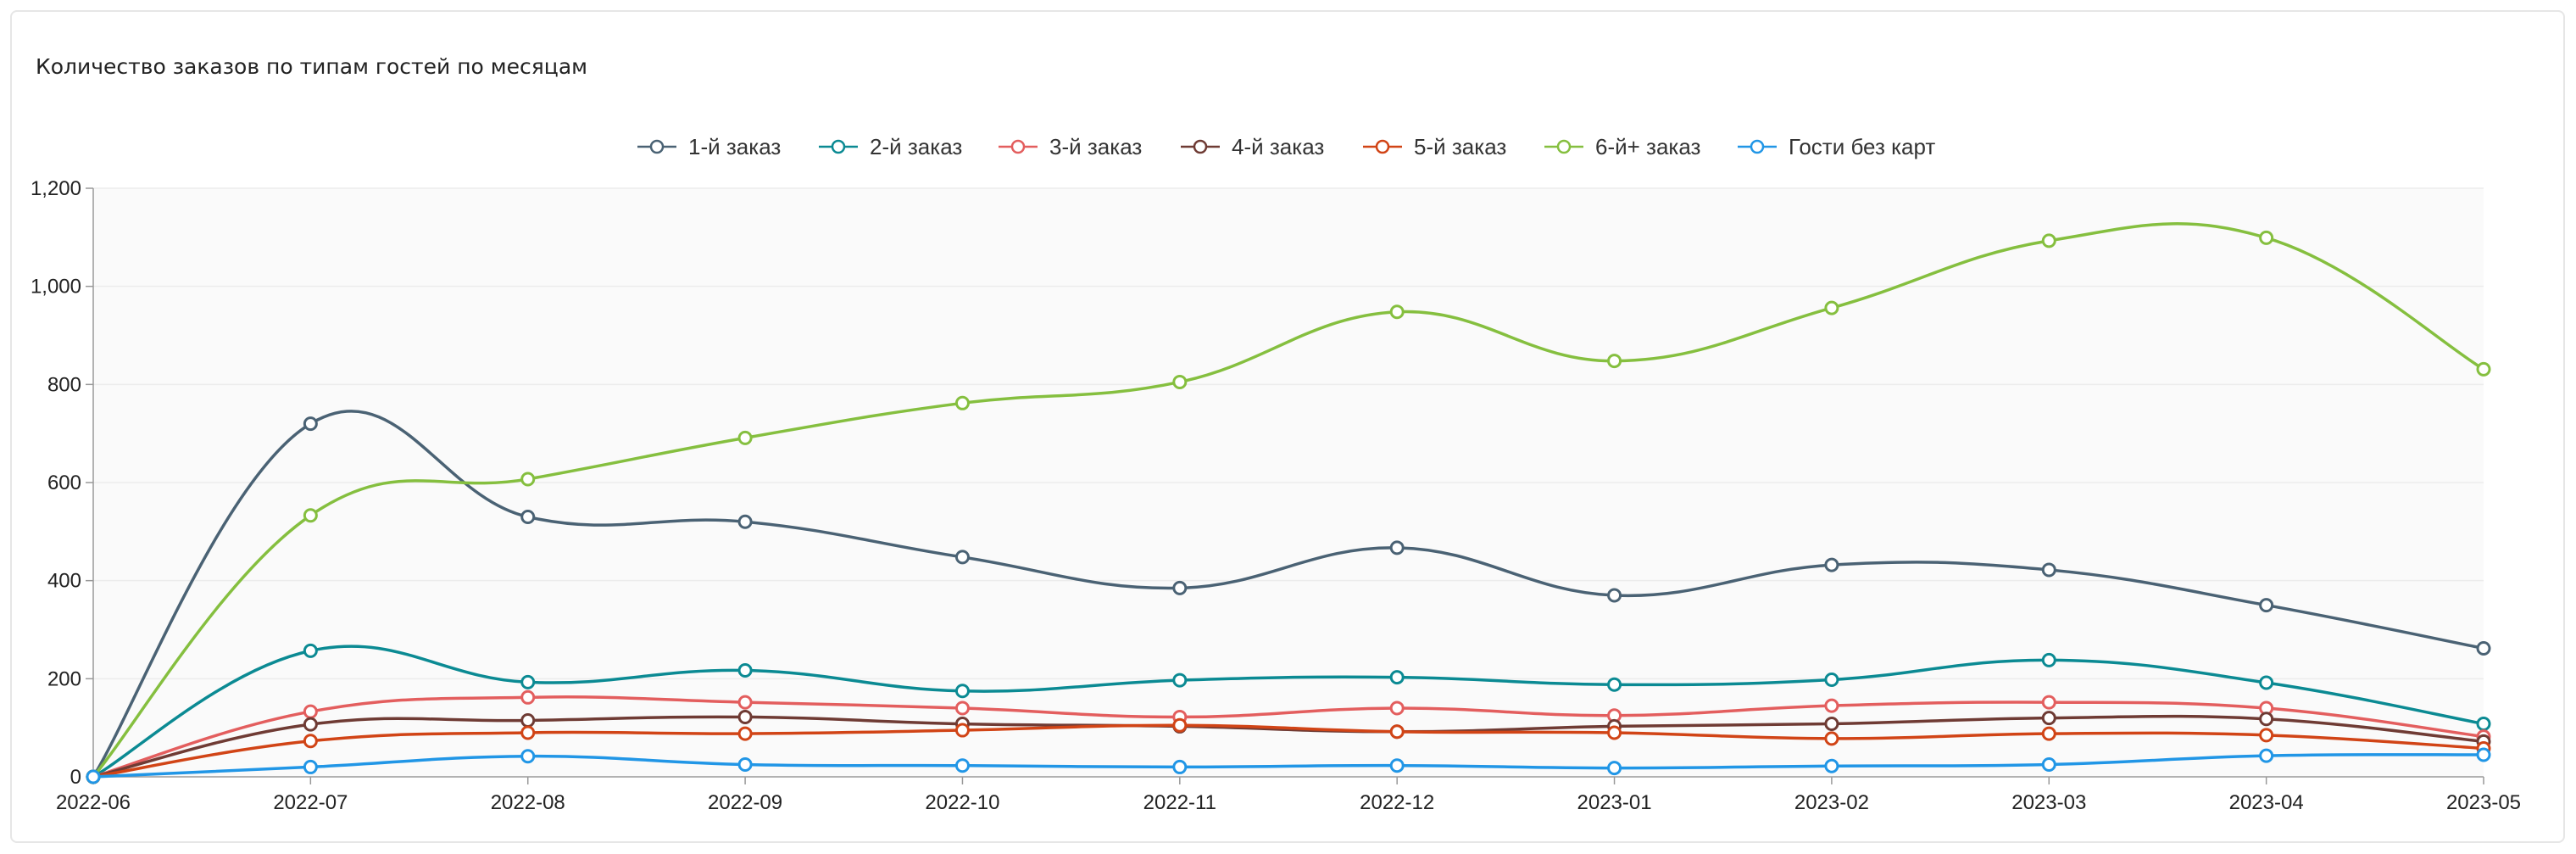  I want to click on legend-item: 6-й+ заказ, so click(1622, 146).